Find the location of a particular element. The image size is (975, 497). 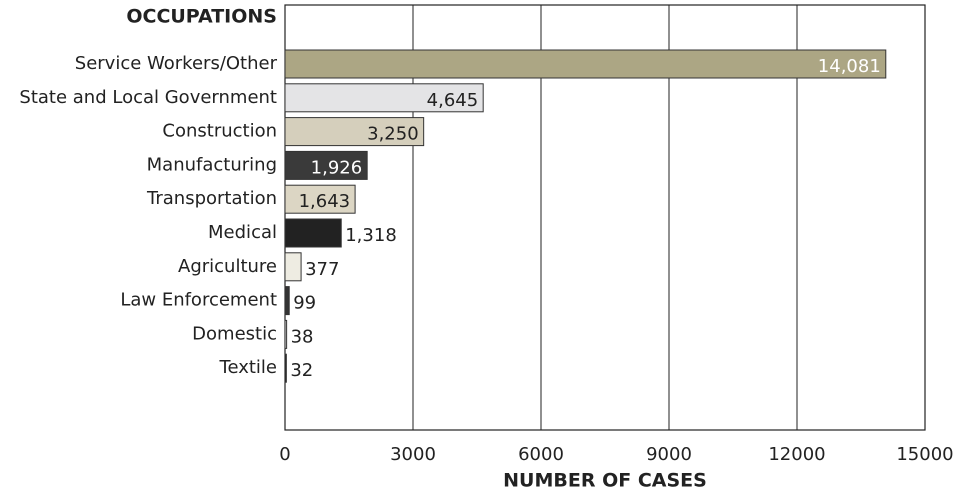

chart-title: OCCUPATIONS is located at coordinates (201, 17).